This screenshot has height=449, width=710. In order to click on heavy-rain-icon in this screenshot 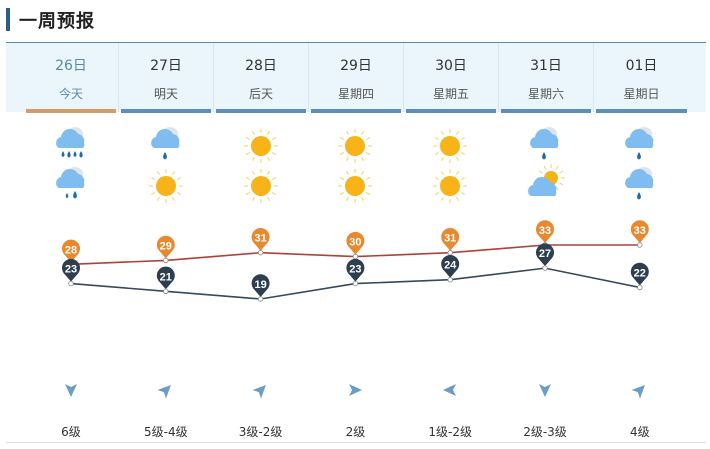, I will do `click(71, 146)`.